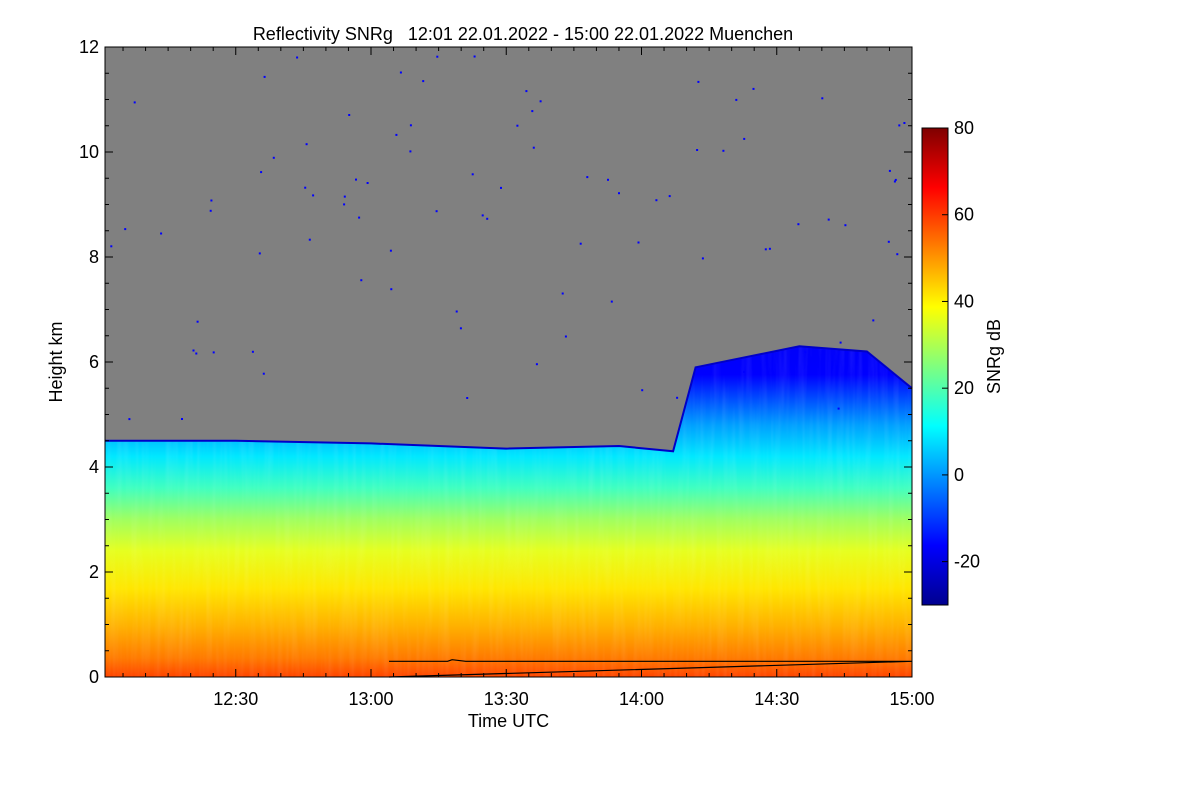  What do you see at coordinates (935, 366) in the screenshot?
I see `colorbar-gradient` at bounding box center [935, 366].